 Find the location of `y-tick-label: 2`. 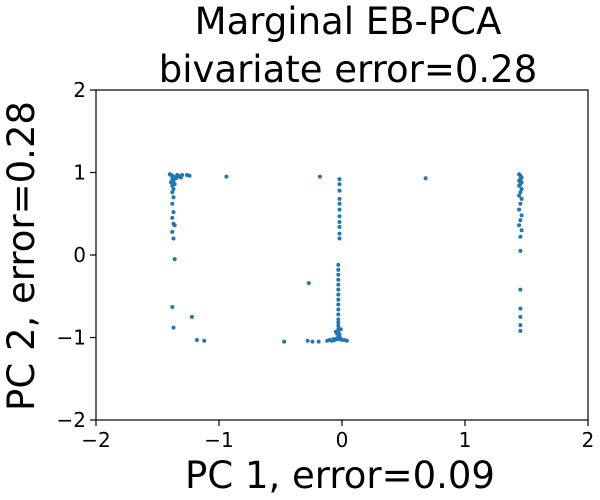

y-tick-label: 2 is located at coordinates (79, 90).